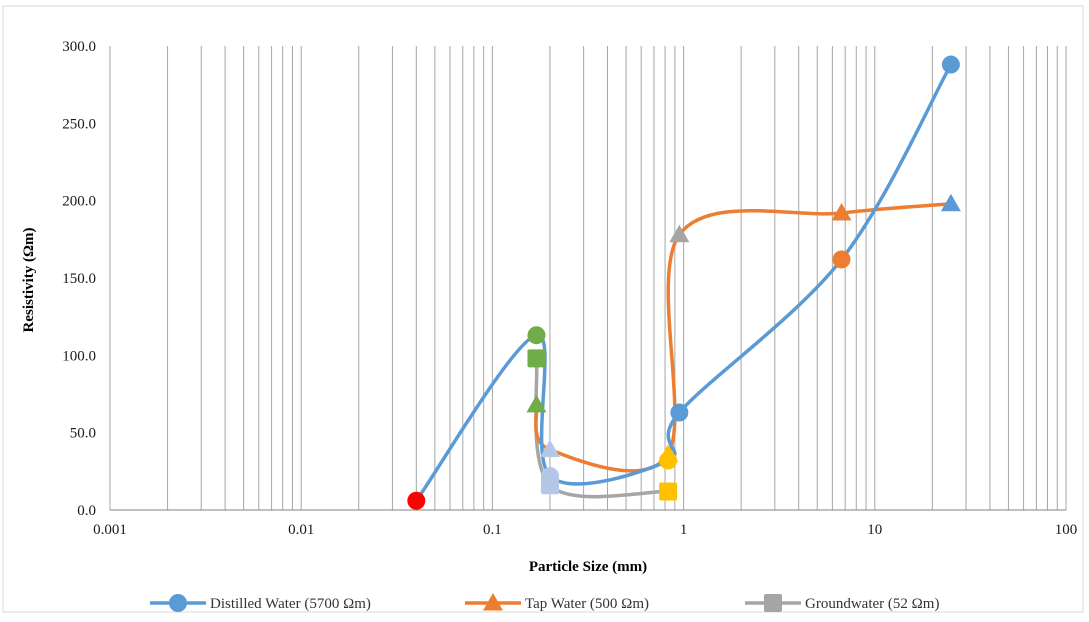 The image size is (1089, 622). I want to click on y-tick-label: 200.0, so click(79, 202).